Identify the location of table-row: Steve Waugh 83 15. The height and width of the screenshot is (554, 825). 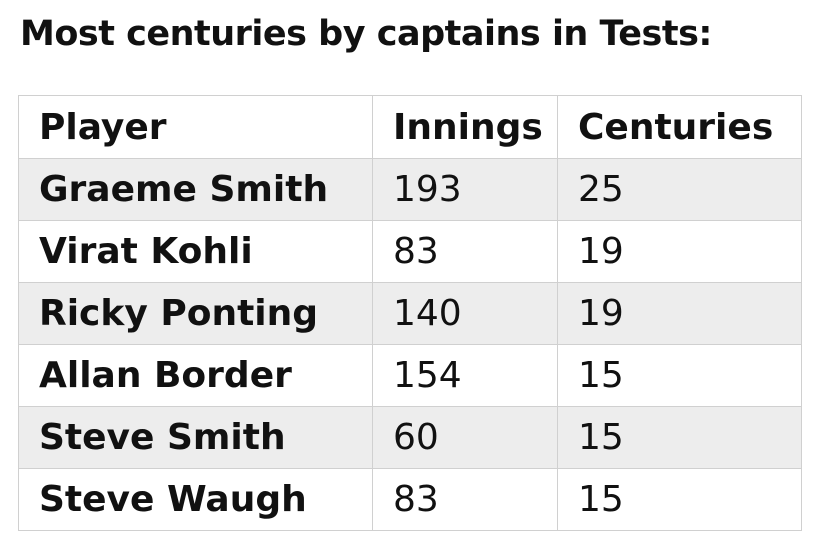
(410, 499).